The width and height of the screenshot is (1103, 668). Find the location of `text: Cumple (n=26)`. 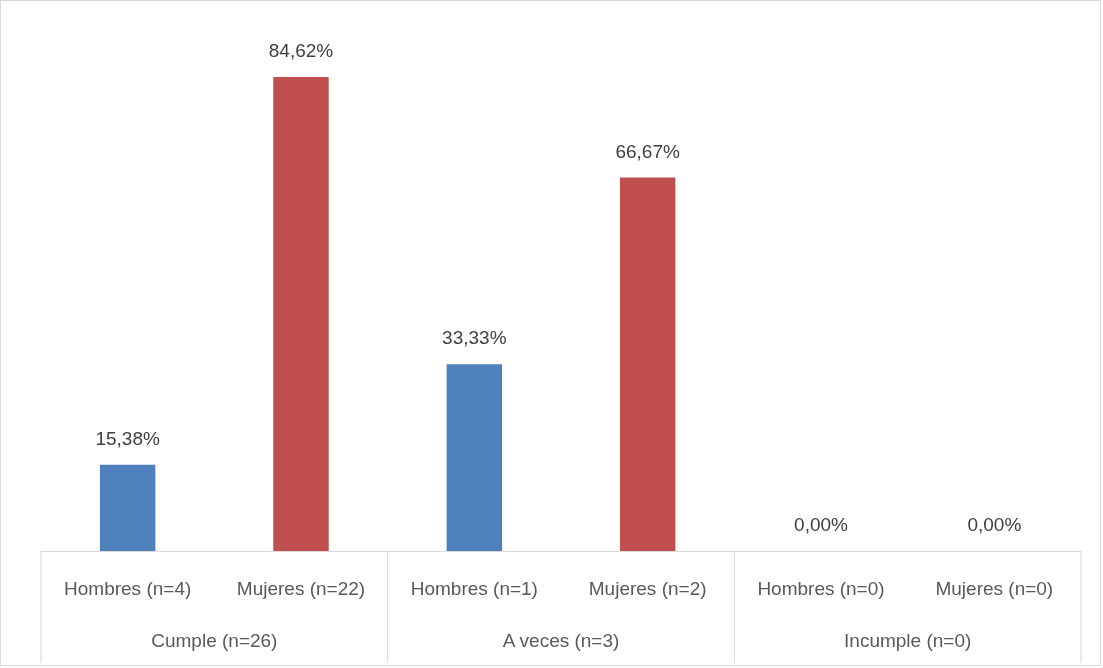

text: Cumple (n=26) is located at coordinates (214, 640).